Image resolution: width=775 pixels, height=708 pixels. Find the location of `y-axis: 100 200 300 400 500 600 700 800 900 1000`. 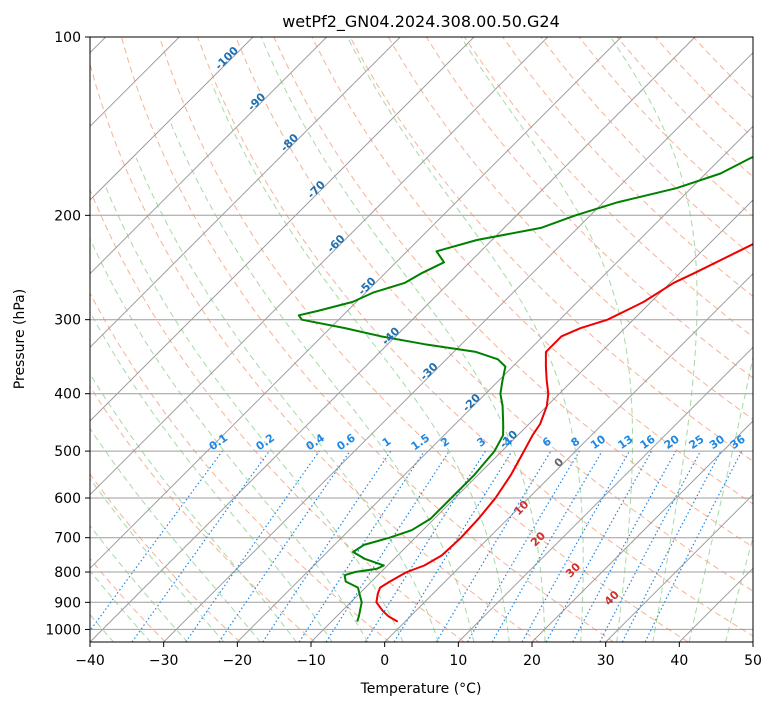

y-axis: 100 200 300 400 500 600 700 800 900 1000 is located at coordinates (67, 334).